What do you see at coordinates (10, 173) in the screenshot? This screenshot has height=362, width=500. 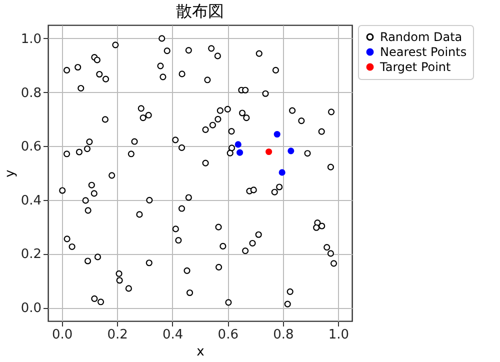 I see `y-axis-title: y` at bounding box center [10, 173].